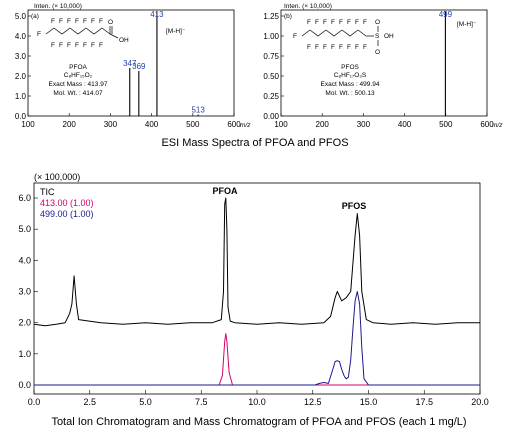  I want to click on peak-label-413: 413, so click(157, 14).